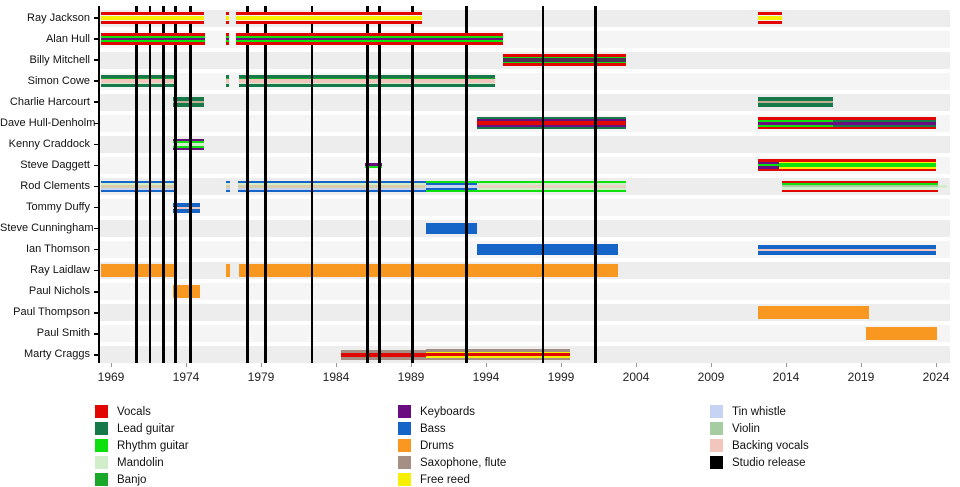 The height and width of the screenshot is (487, 960). Describe the element at coordinates (936, 377) in the screenshot. I see `x-tick-label: 2024` at that location.